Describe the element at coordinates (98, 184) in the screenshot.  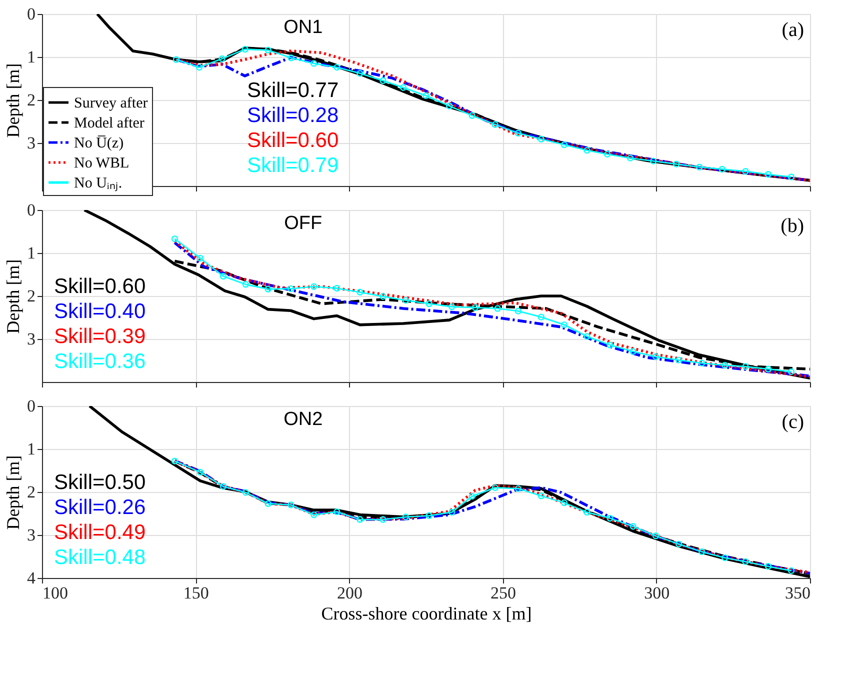
I see `legend-label: No Uᵢₙⱼ.` at that location.